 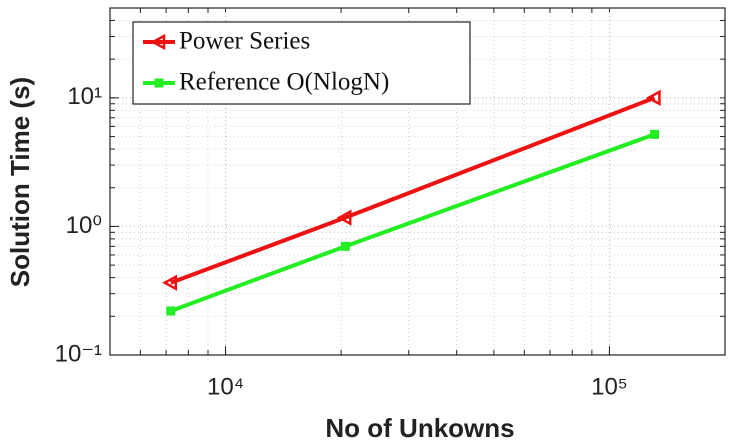 What do you see at coordinates (301, 63) in the screenshot?
I see `legend-box` at bounding box center [301, 63].